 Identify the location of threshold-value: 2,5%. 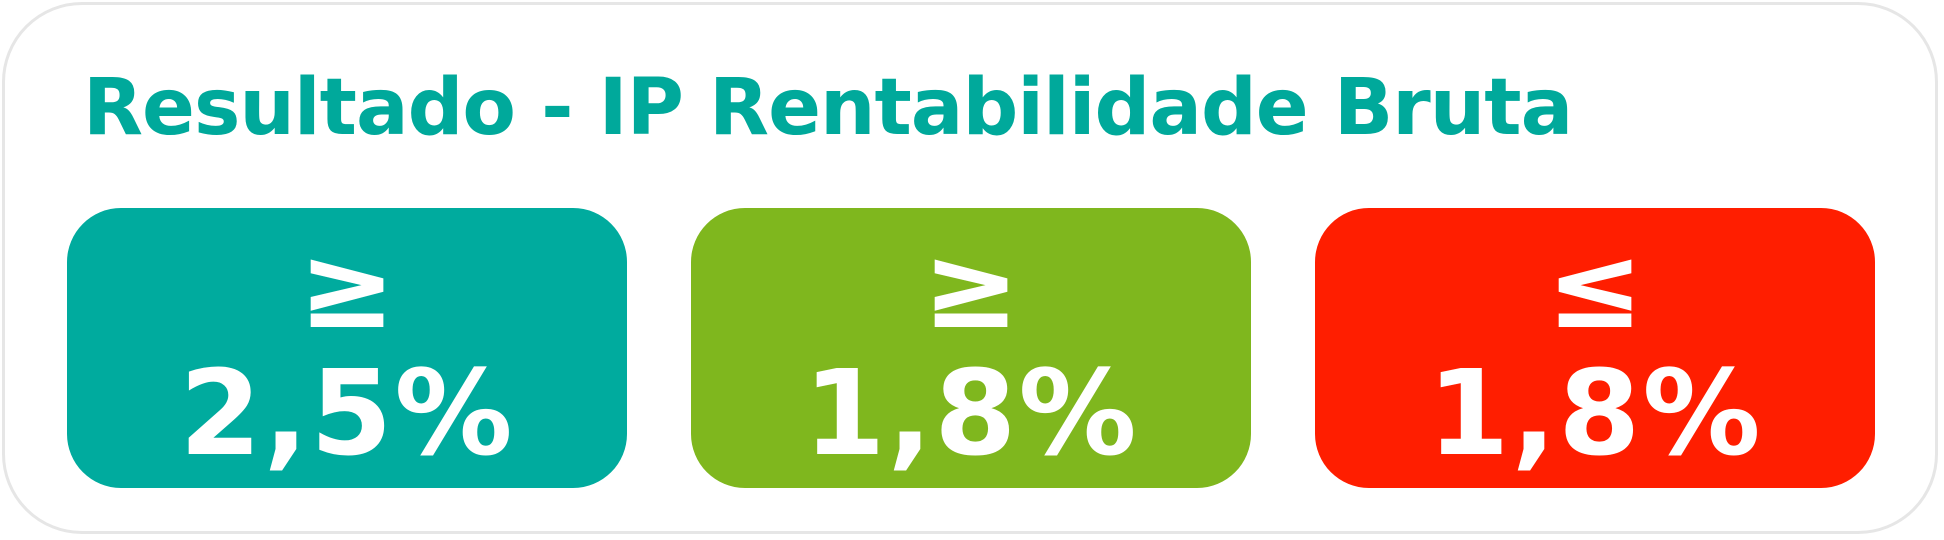
(347, 413).